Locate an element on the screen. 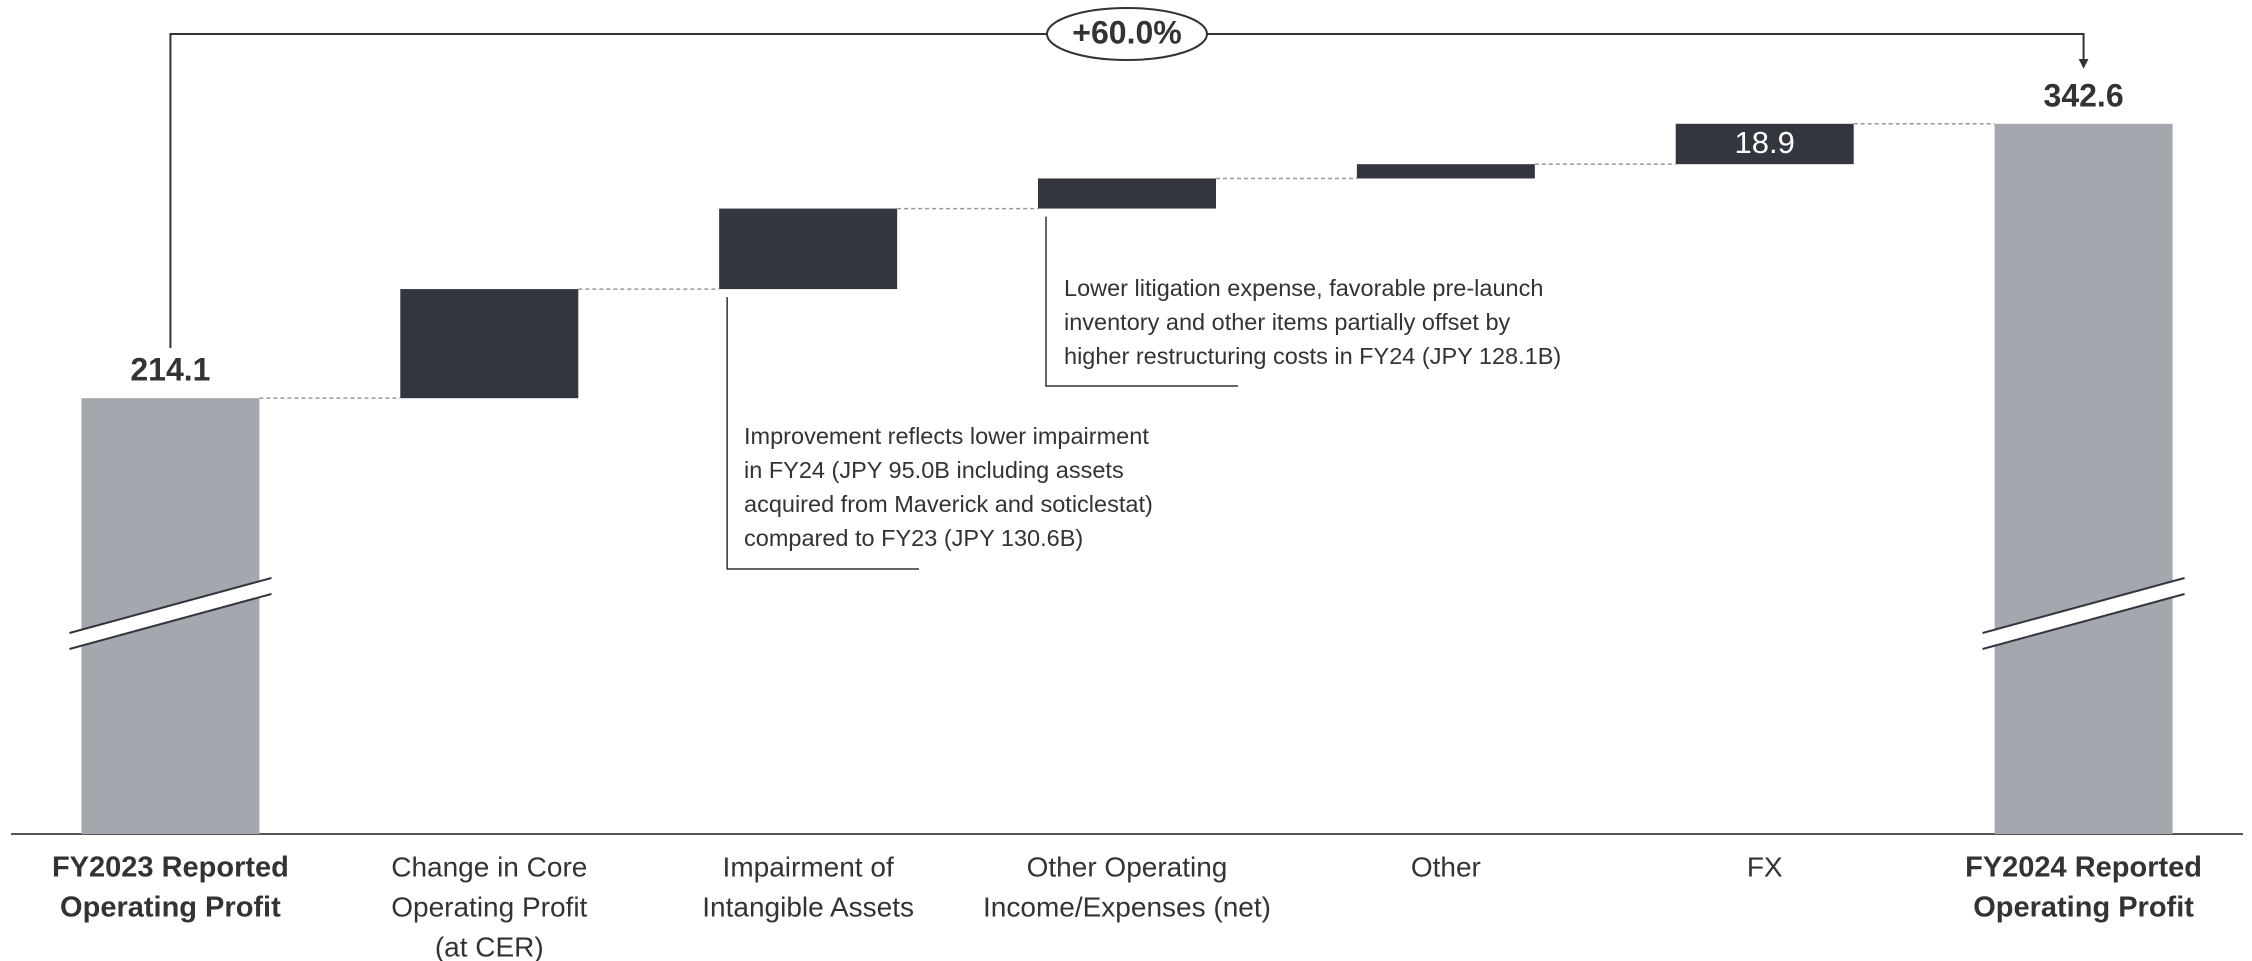 This screenshot has width=2252, height=961. x-tick-label: FX is located at coordinates (1765, 866).